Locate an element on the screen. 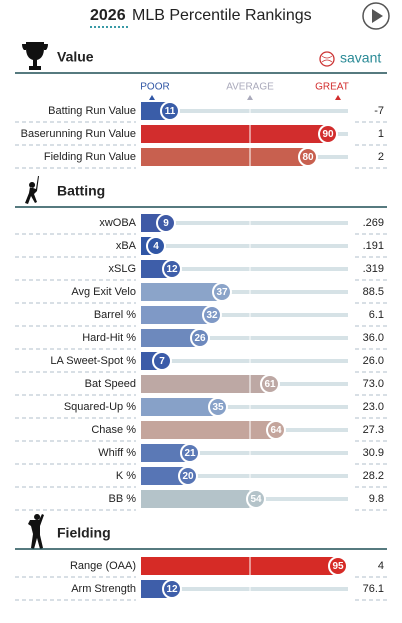 The image size is (402, 623). stat-value: .269 is located at coordinates (373, 223).